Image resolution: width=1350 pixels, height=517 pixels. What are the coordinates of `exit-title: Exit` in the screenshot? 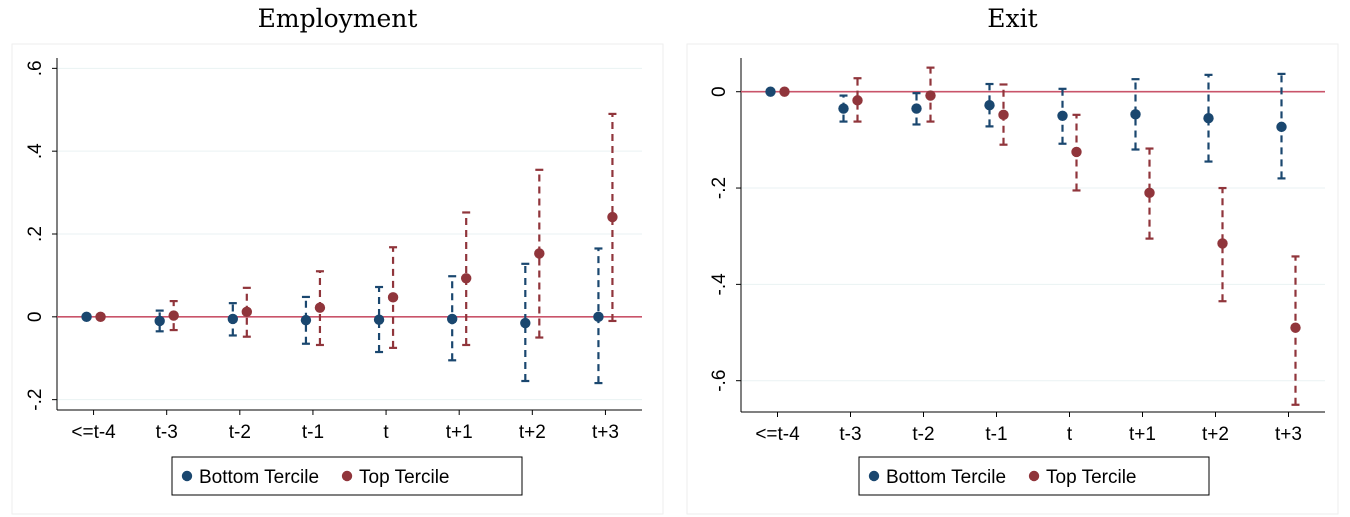 It's located at (1012, 18).